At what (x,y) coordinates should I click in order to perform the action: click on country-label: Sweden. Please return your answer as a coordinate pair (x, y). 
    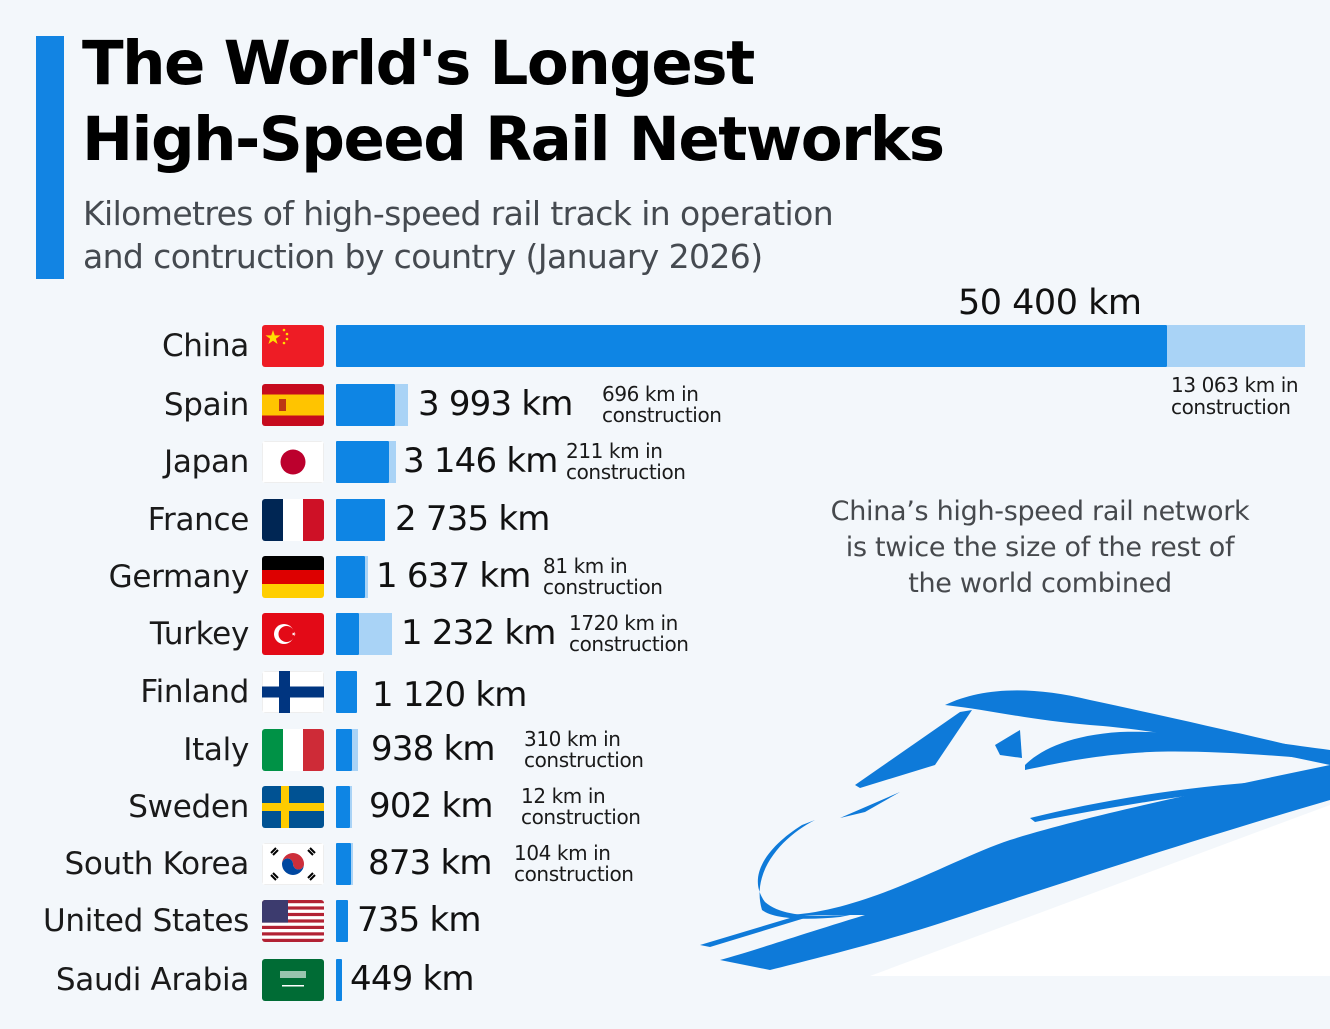
    Looking at the image, I should click on (188, 807).